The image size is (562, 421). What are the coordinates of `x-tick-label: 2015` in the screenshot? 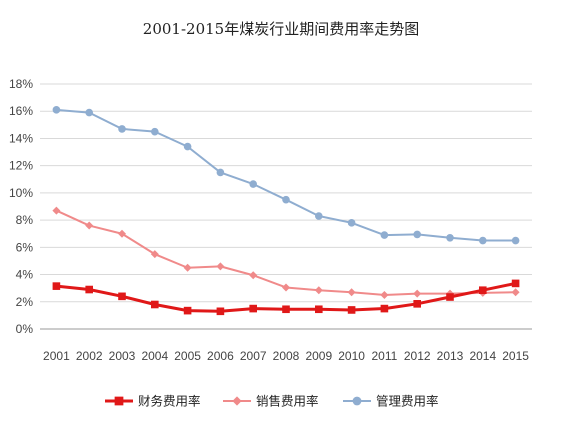 It's located at (515, 356).